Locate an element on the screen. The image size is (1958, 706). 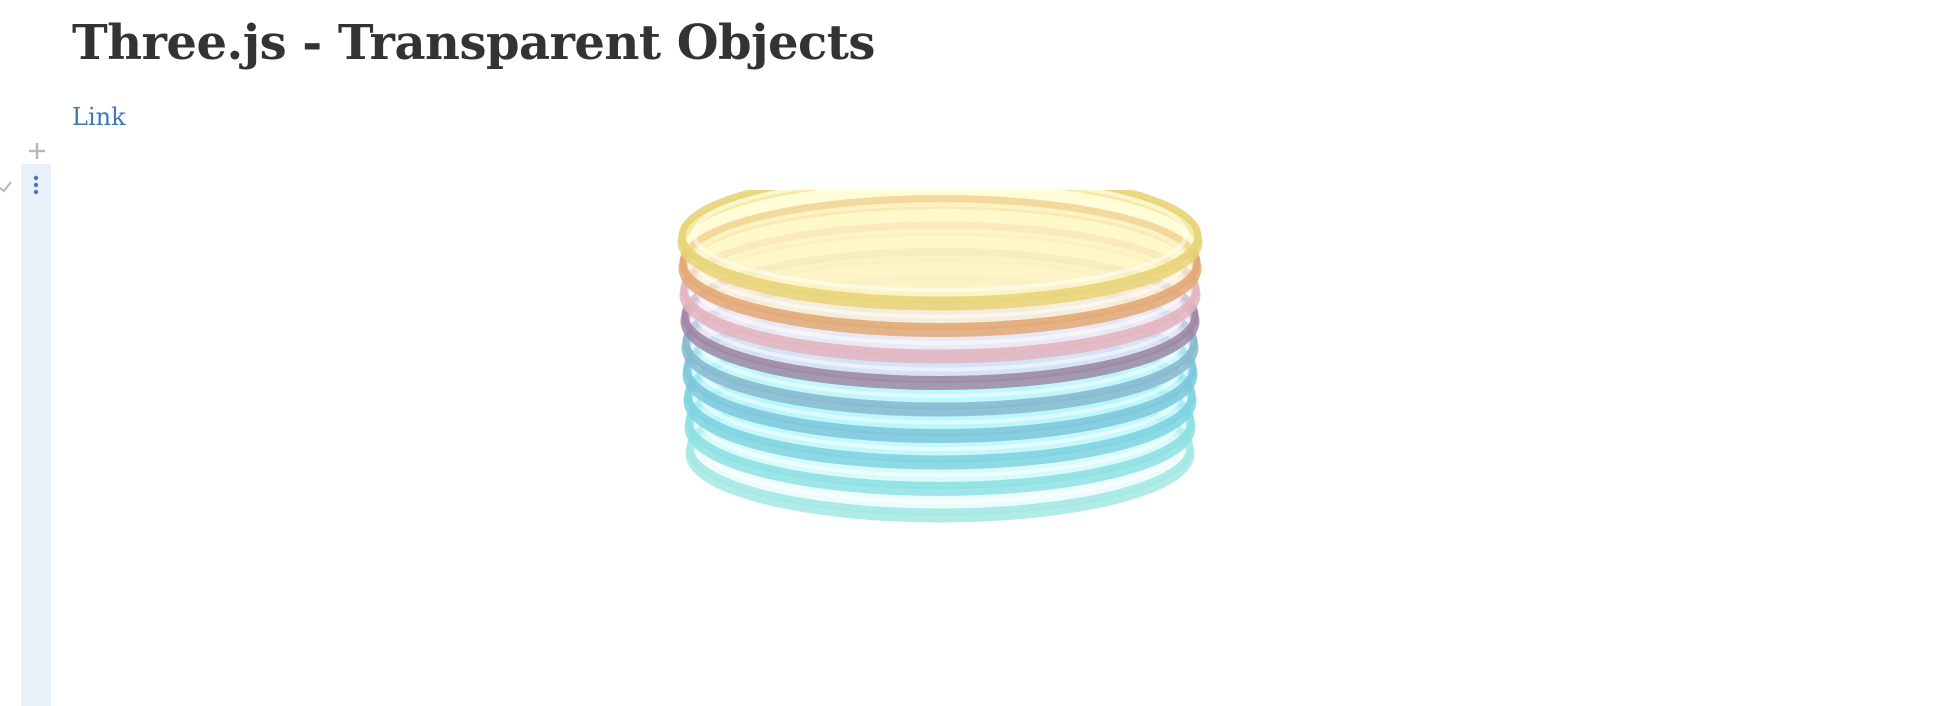
transparent-discs-render is located at coordinates (940, 345).